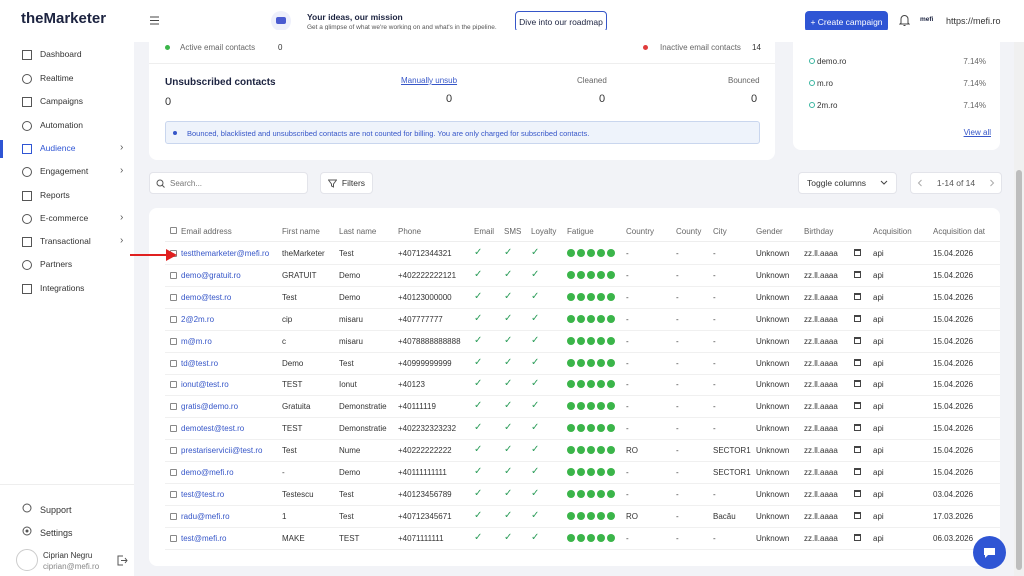  I want to click on settings: Settings, so click(56, 533).